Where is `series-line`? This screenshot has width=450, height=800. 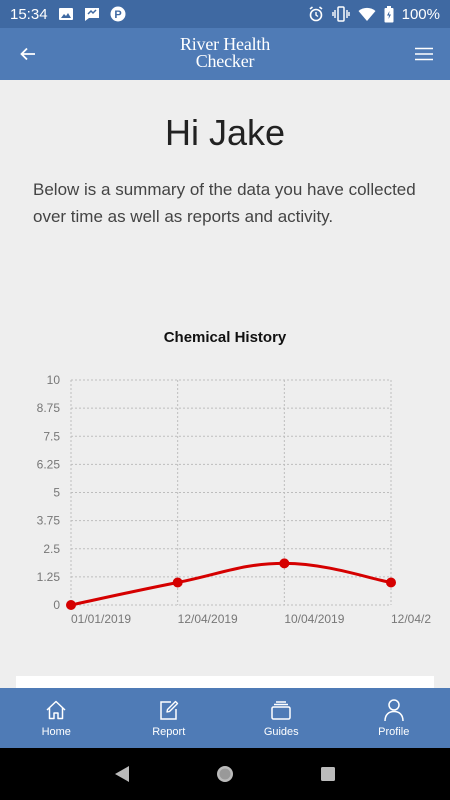
series-line is located at coordinates (231, 584).